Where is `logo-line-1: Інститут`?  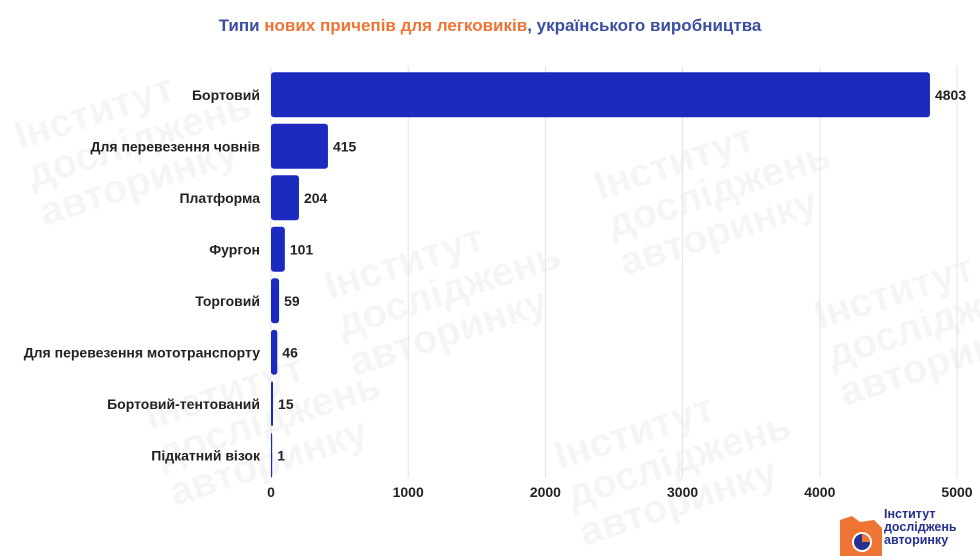
logo-line-1: Інститут is located at coordinates (910, 514).